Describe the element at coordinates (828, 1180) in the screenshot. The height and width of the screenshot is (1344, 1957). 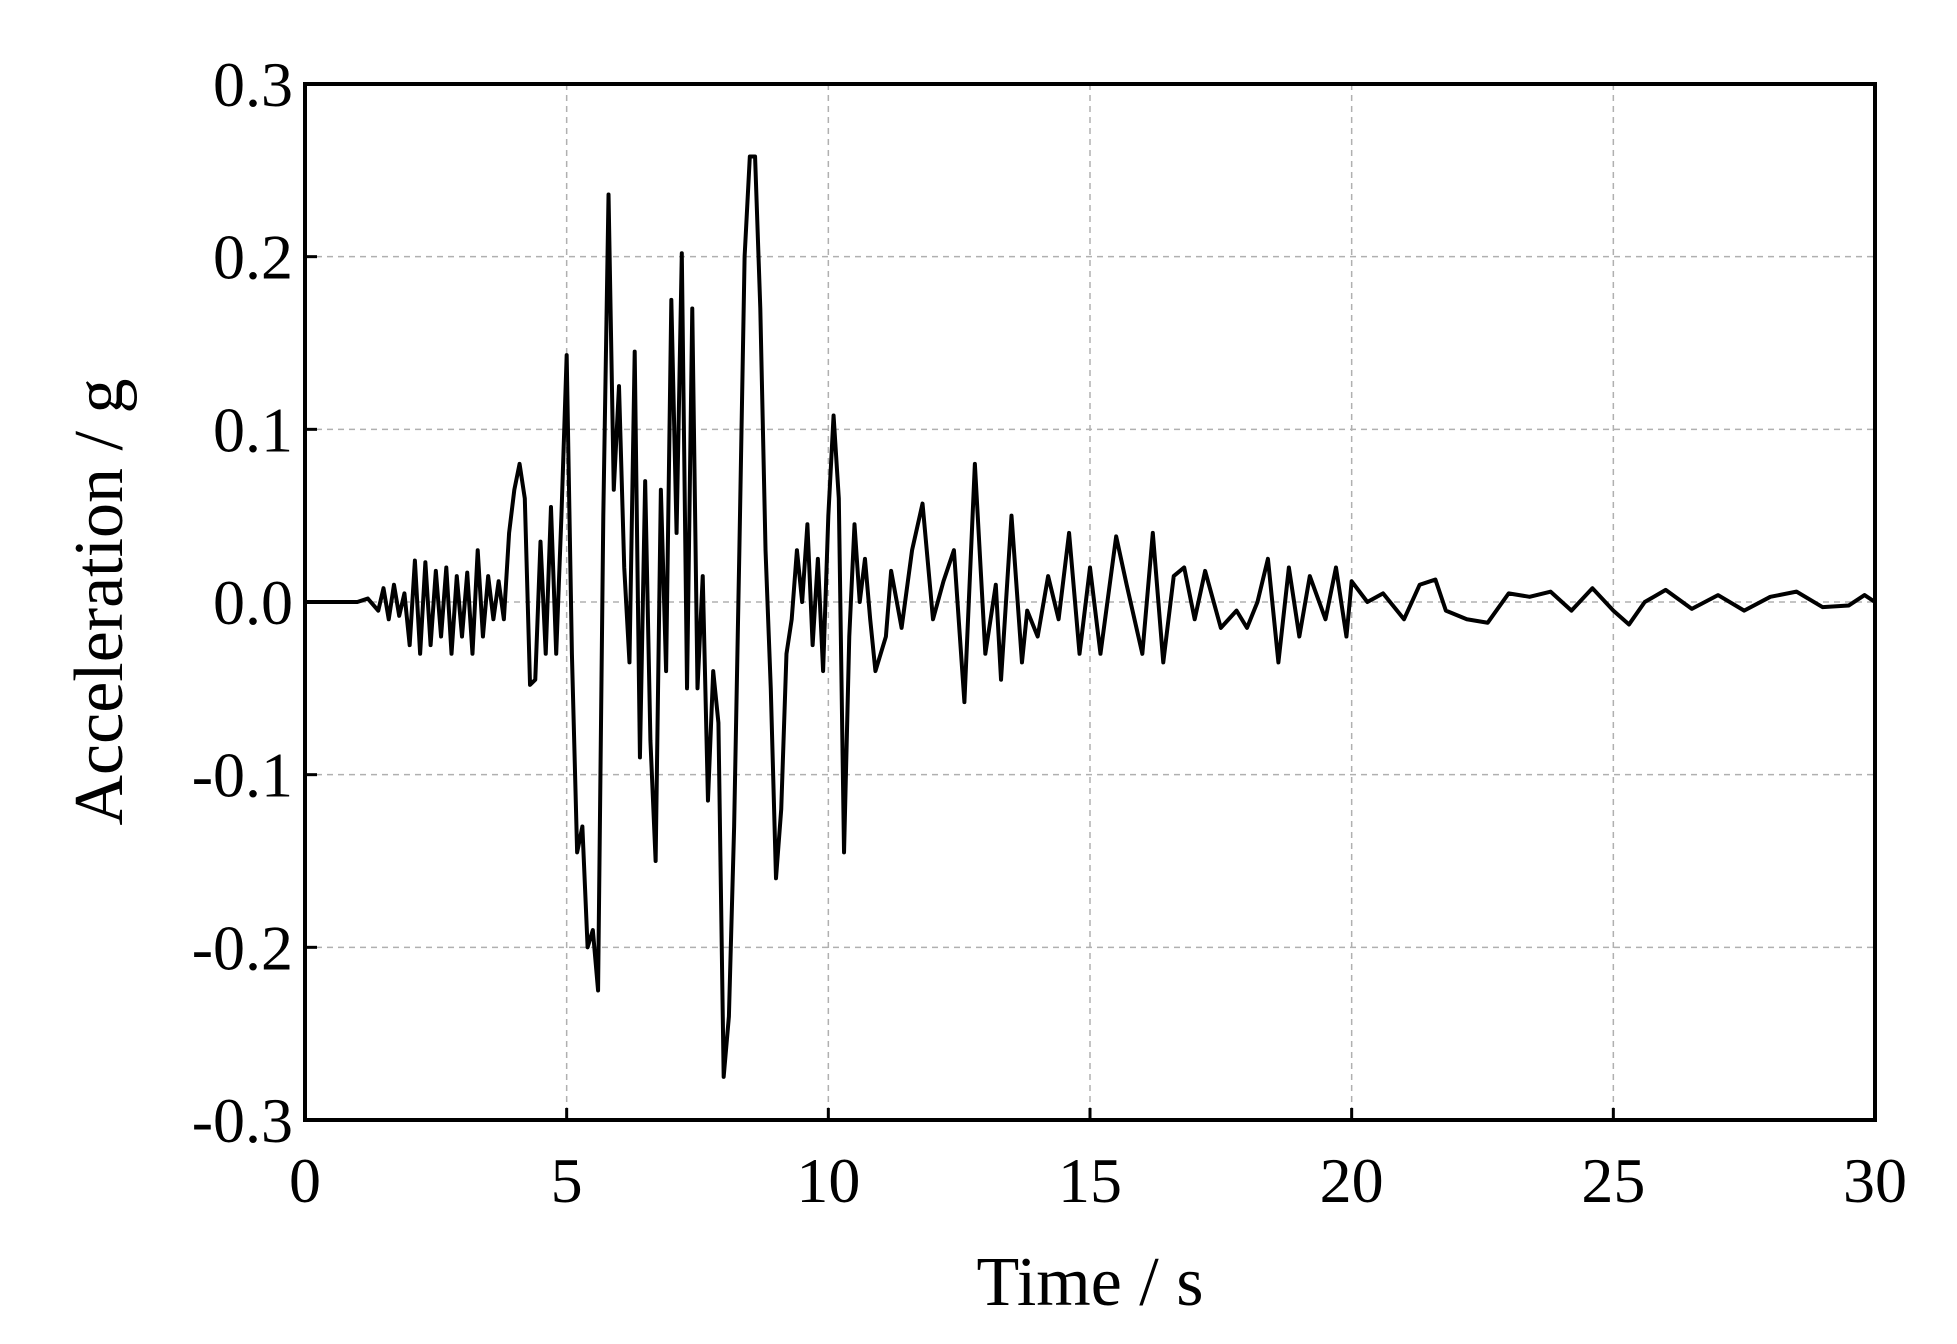
I see `x-tick-label: 10` at that location.